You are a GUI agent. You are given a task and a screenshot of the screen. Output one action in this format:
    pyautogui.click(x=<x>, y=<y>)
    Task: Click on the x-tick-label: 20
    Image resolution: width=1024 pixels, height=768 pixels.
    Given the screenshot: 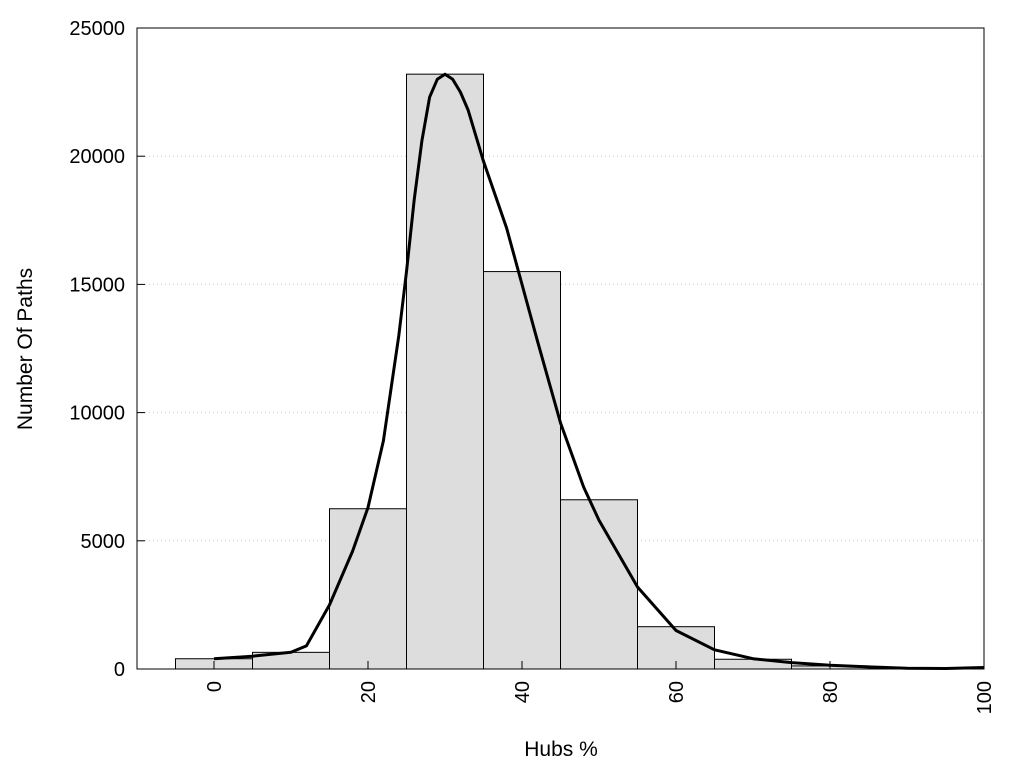 What is the action you would take?
    pyautogui.click(x=369, y=692)
    